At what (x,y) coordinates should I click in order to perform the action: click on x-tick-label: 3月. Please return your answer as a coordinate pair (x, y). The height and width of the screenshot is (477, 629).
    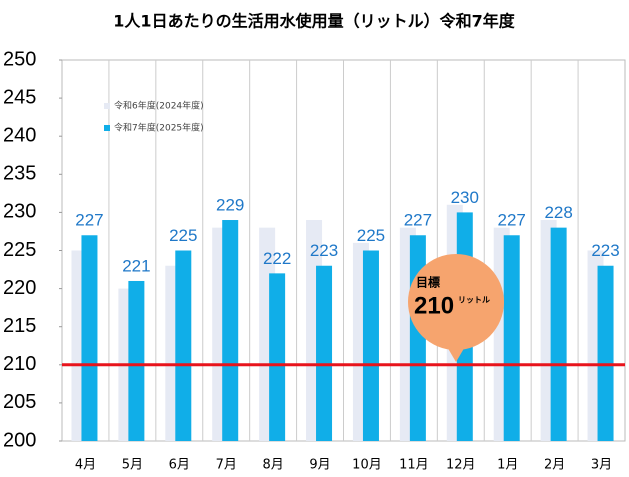
    Looking at the image, I should click on (601, 465).